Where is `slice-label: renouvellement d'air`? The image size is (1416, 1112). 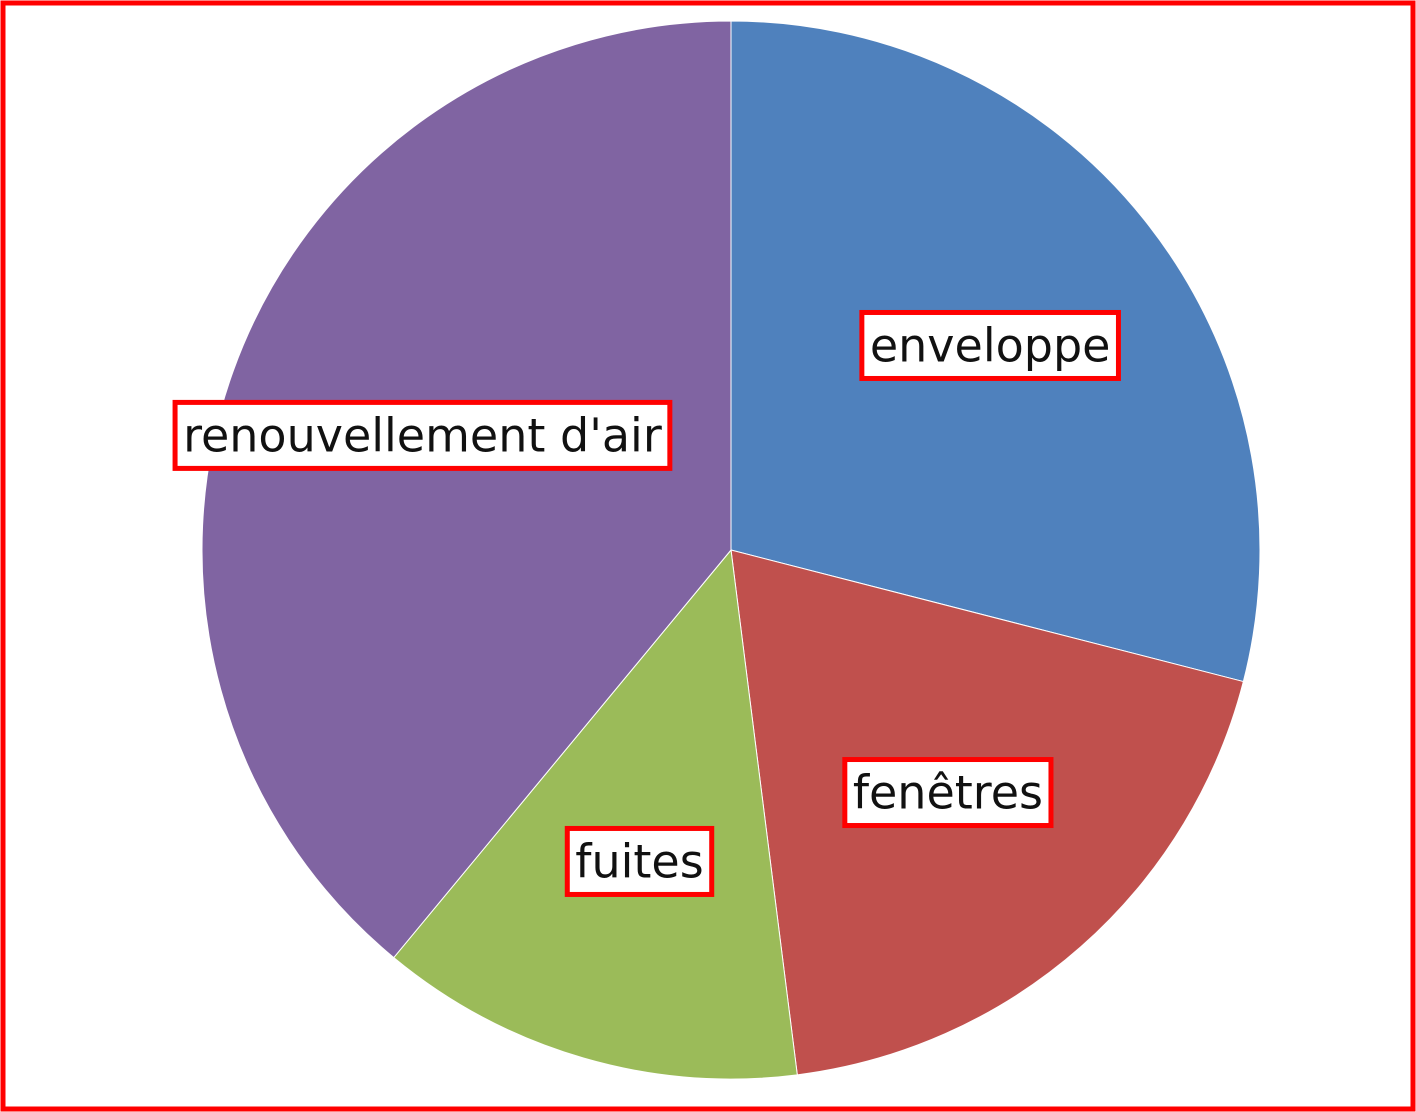 slice-label: renouvellement d'air is located at coordinates (422, 435).